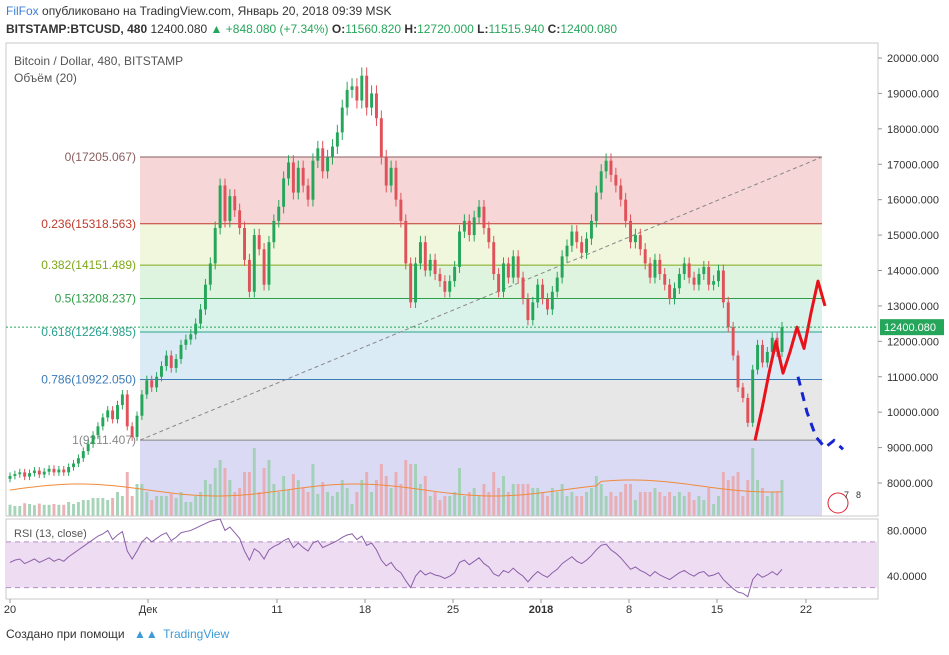 This screenshot has height=655, width=949. Describe the element at coordinates (216, 29) in the screenshot. I see `up-arrow-icon: ▲` at that location.